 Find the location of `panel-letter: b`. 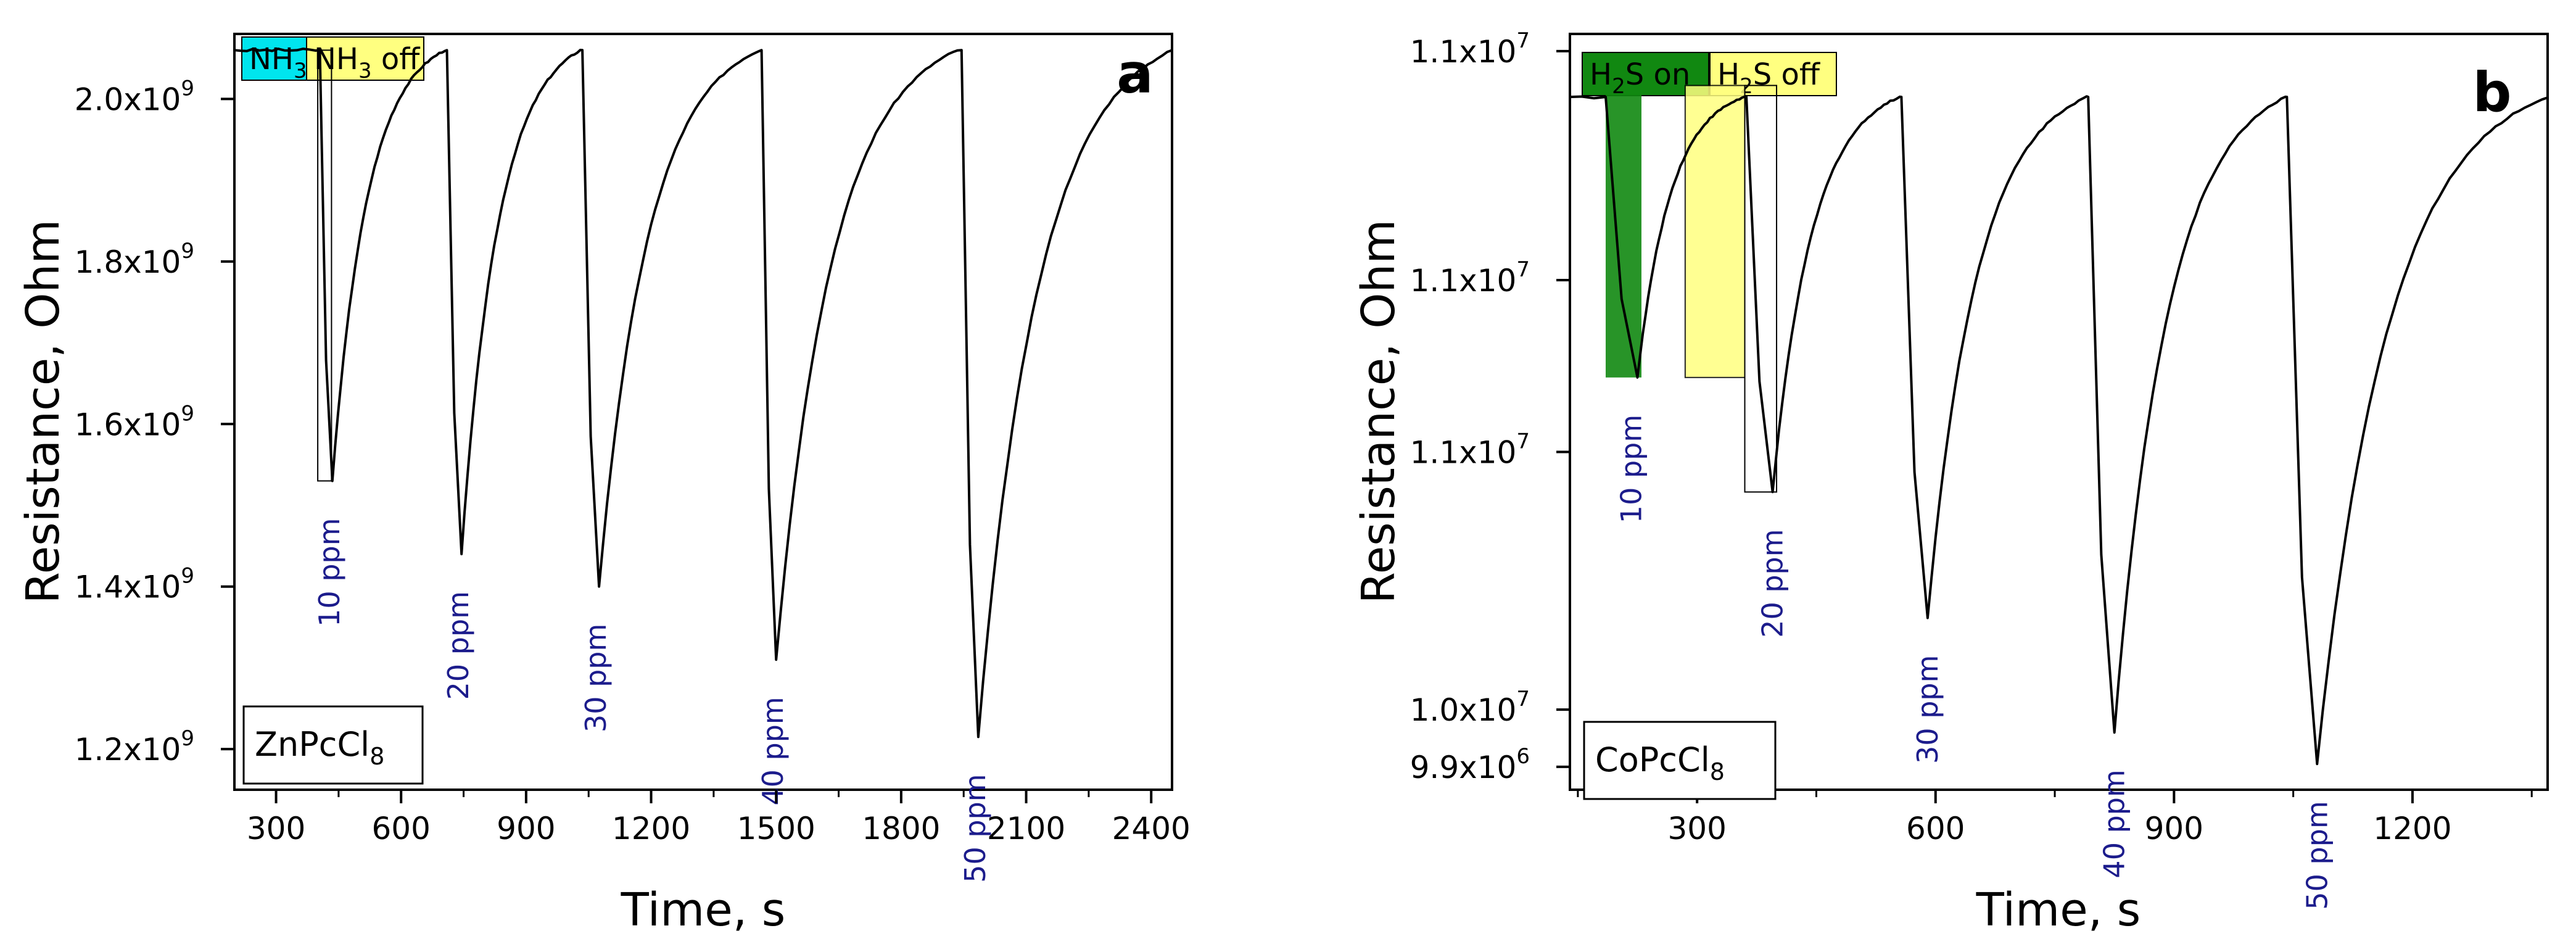

panel-letter: b is located at coordinates (2492, 92).